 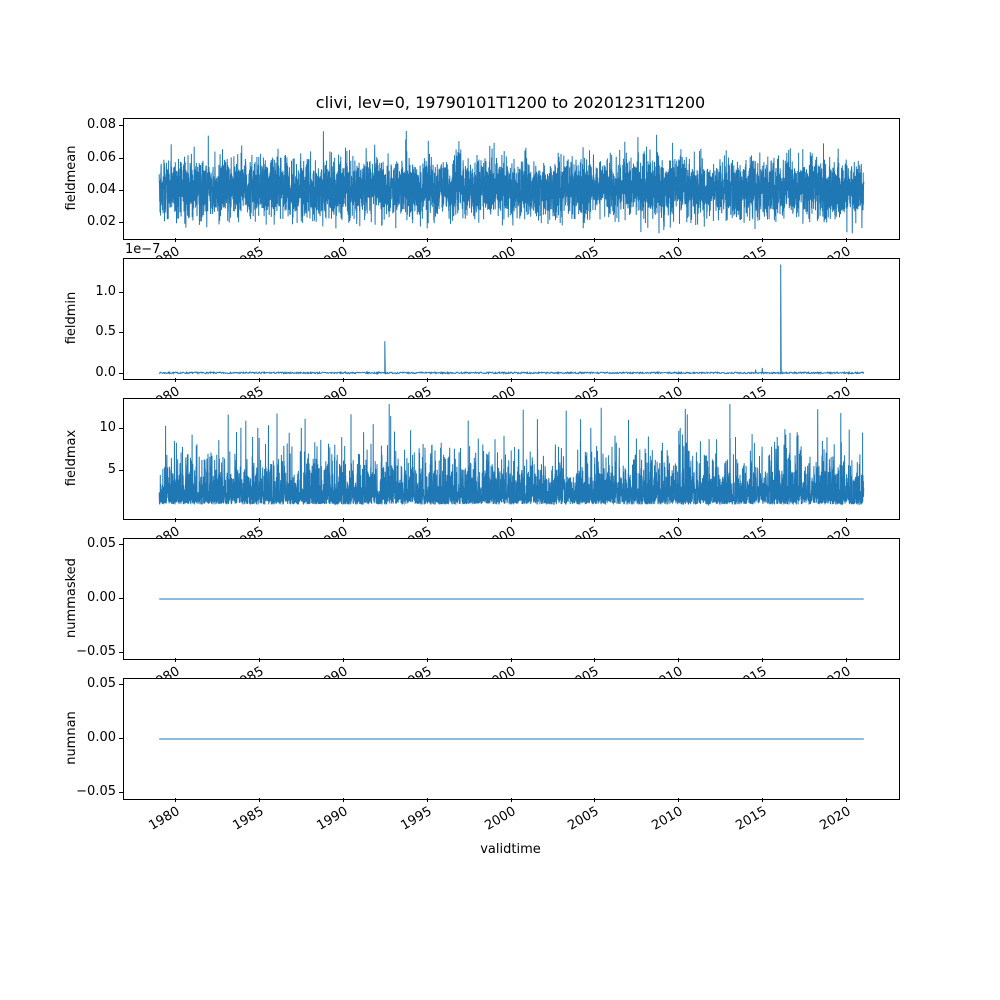 What do you see at coordinates (105, 372) in the screenshot?
I see `y-tick-label: 0.0` at bounding box center [105, 372].